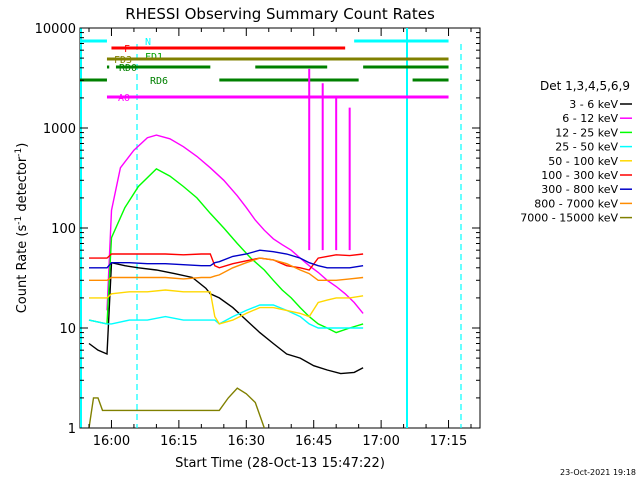  Describe the element at coordinates (123, 60) in the screenshot. I see `flag-label-fd3: FD3` at that location.